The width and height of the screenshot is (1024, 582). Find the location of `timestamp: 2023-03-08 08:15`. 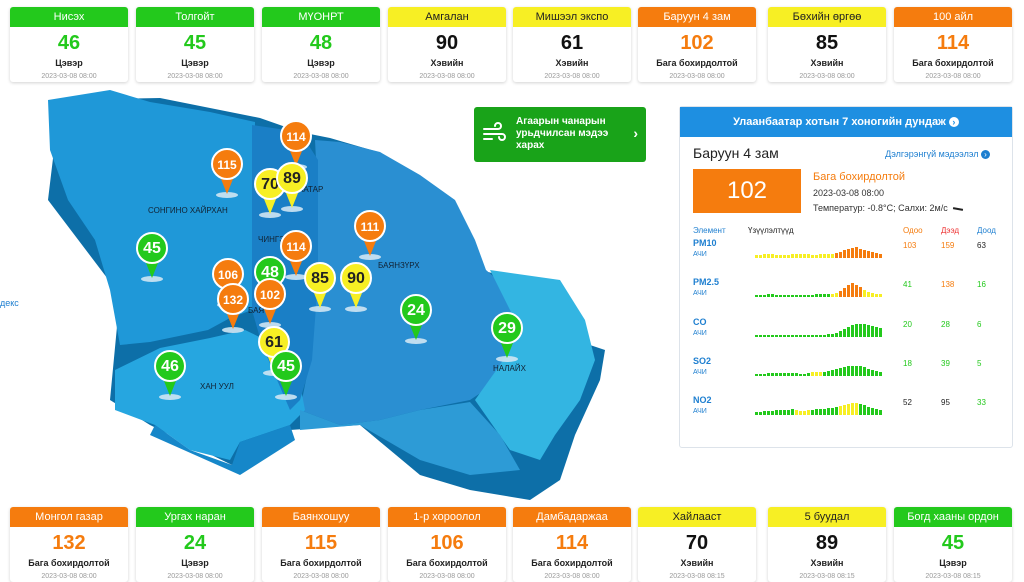

timestamp: 2023-03-08 08:15 is located at coordinates (827, 576).